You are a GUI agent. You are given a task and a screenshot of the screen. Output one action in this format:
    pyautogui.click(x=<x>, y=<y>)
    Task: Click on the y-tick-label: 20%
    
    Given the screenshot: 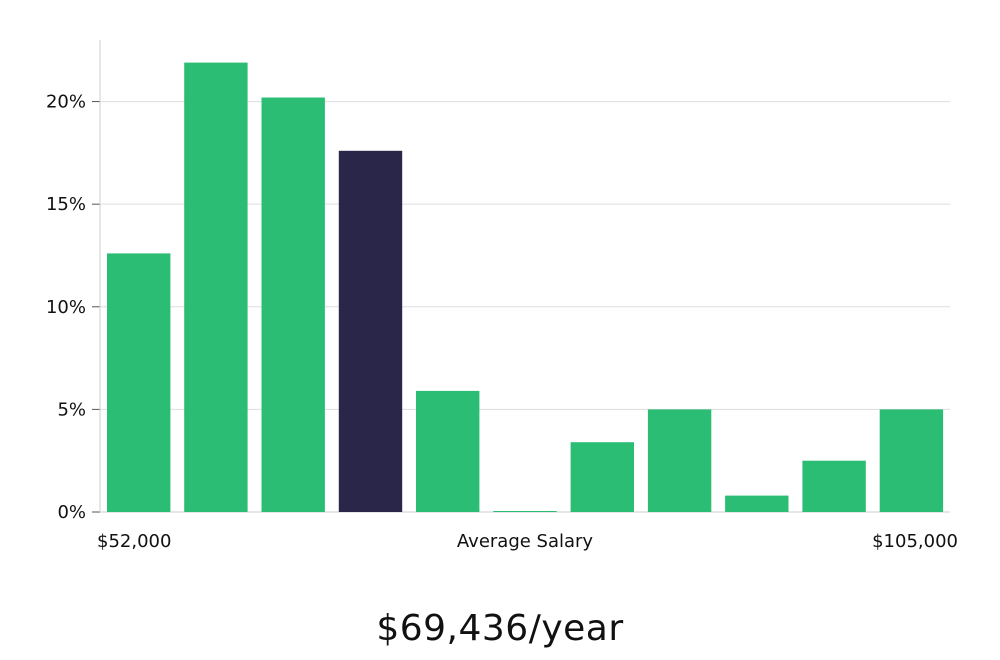 What is the action you would take?
    pyautogui.click(x=66, y=102)
    